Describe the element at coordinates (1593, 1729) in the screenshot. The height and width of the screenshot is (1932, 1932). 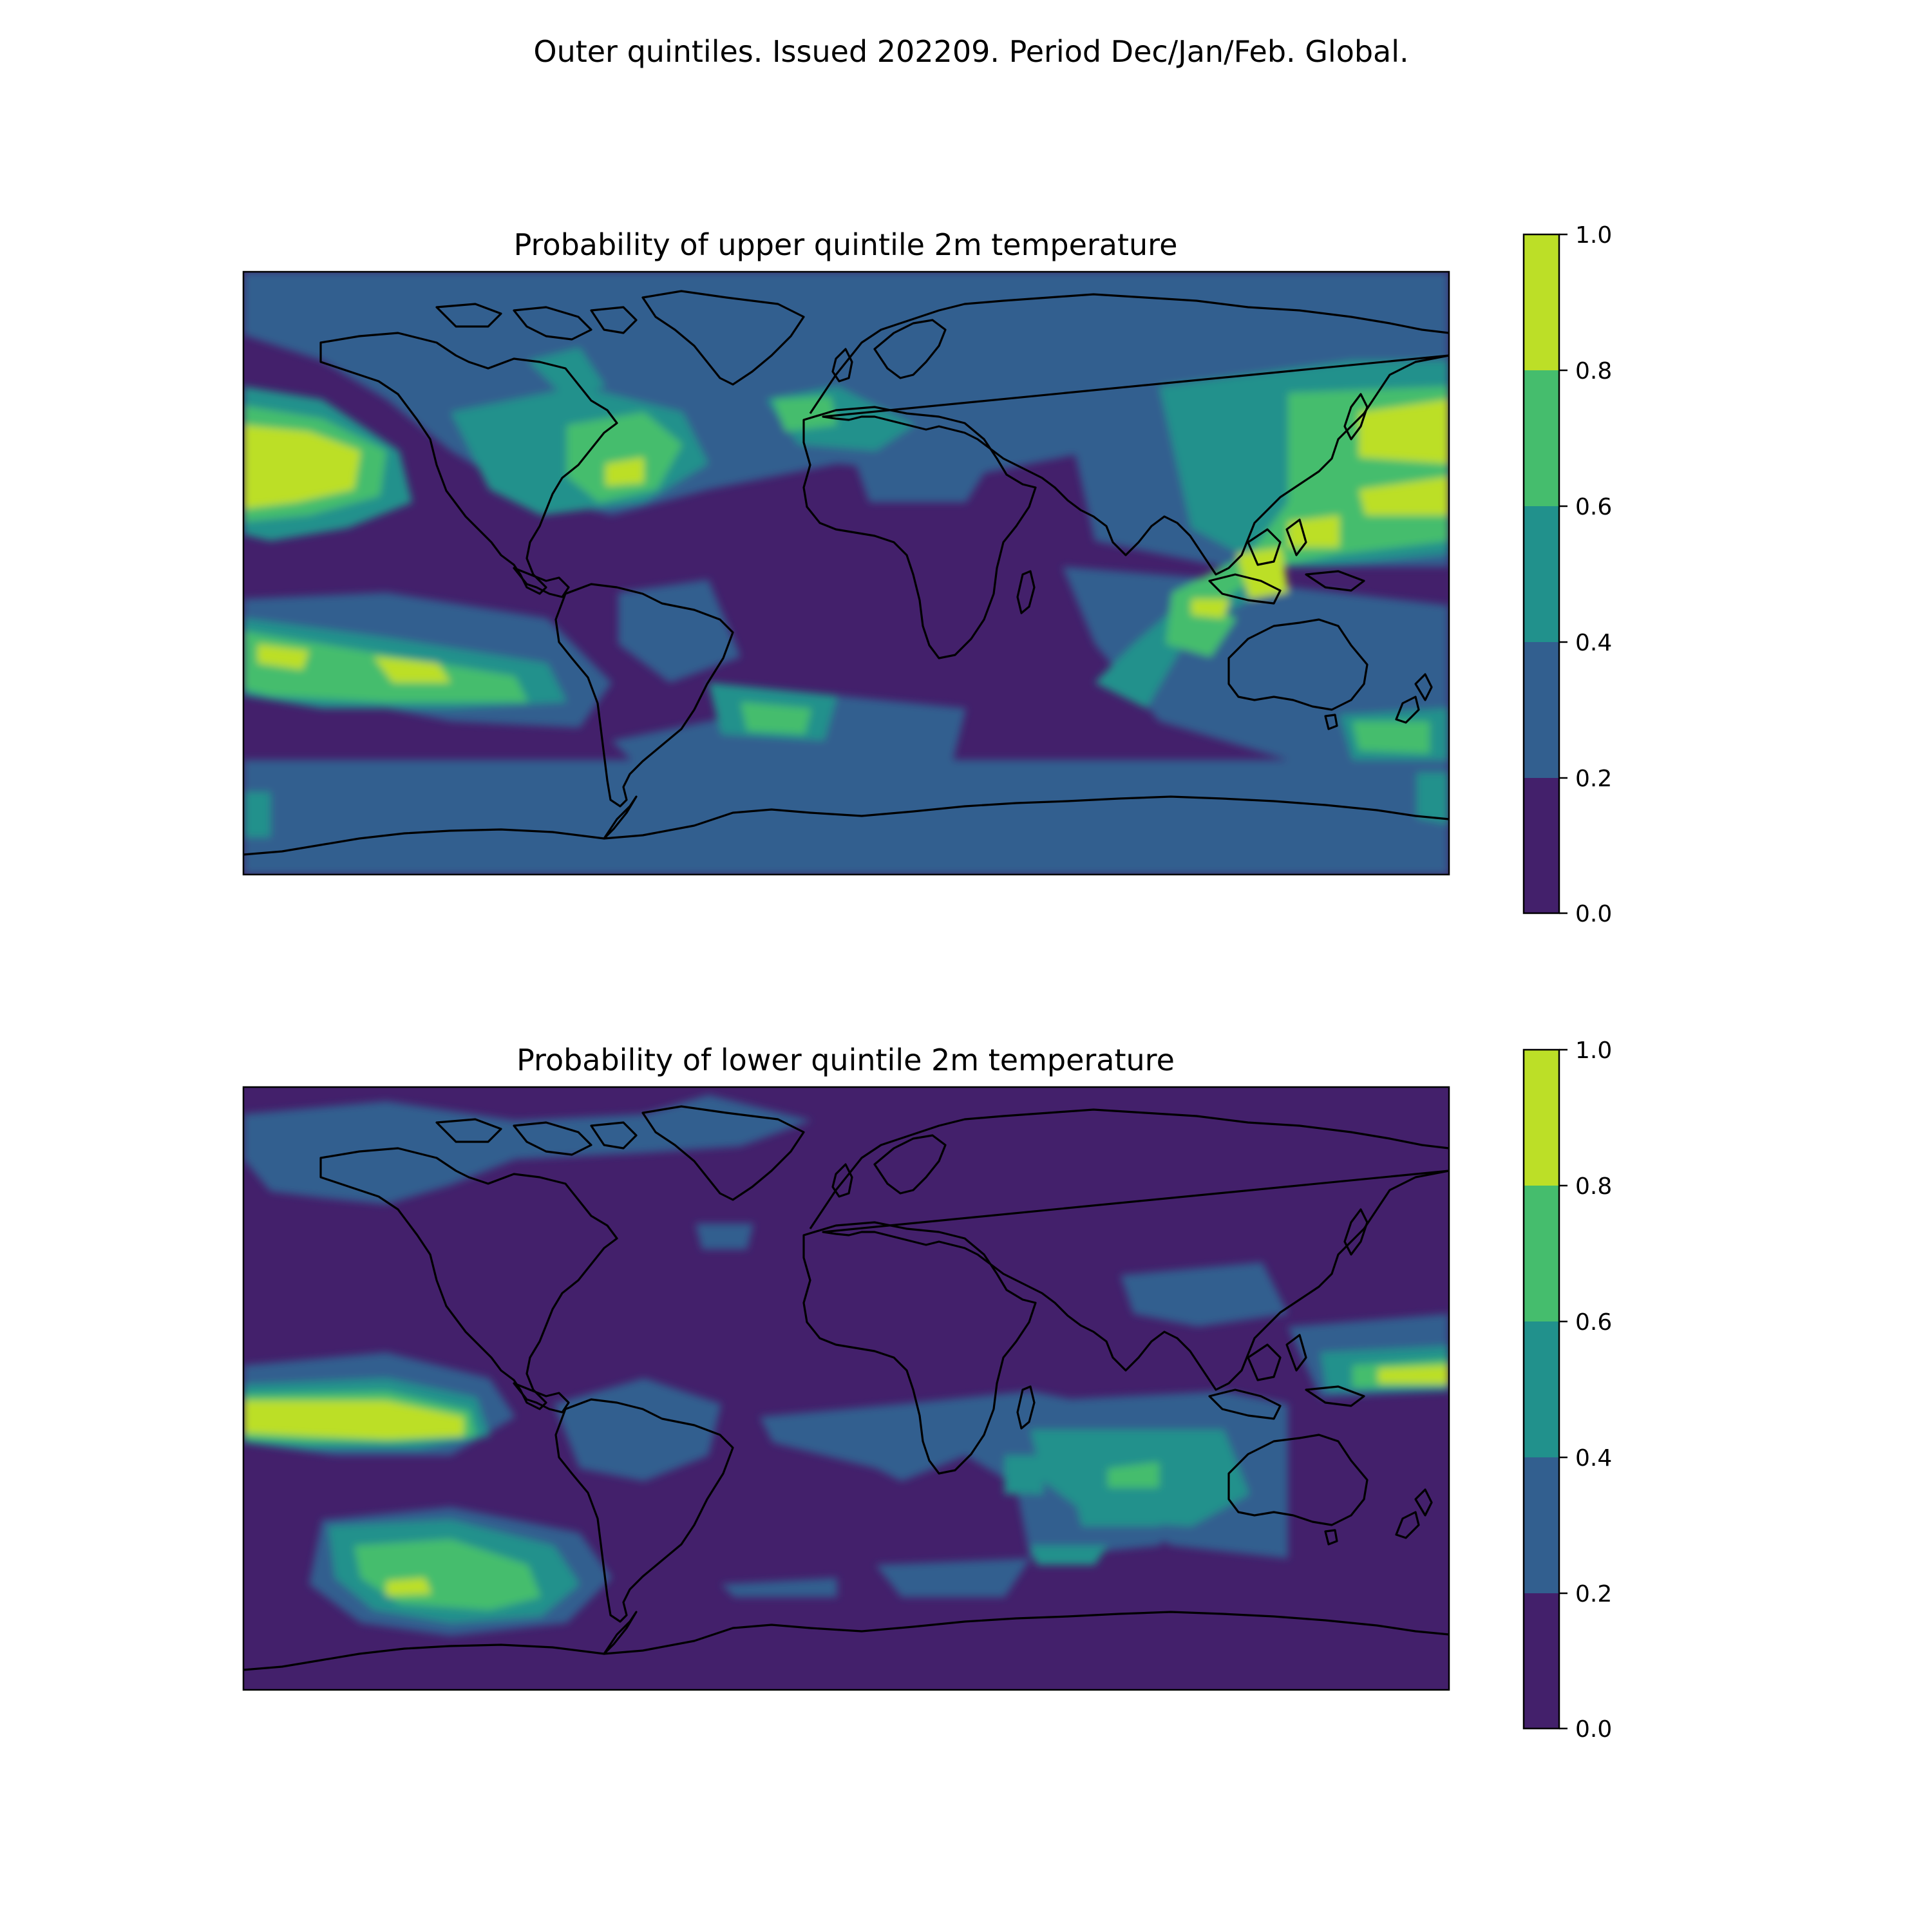
I see `colorbar-lower-tick: 0.0` at that location.